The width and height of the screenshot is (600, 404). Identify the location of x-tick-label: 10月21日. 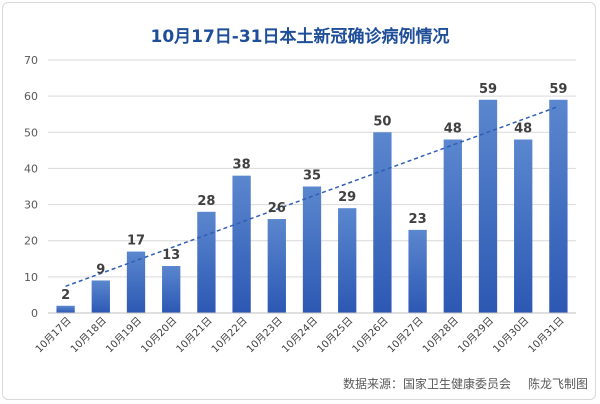
(194, 335).